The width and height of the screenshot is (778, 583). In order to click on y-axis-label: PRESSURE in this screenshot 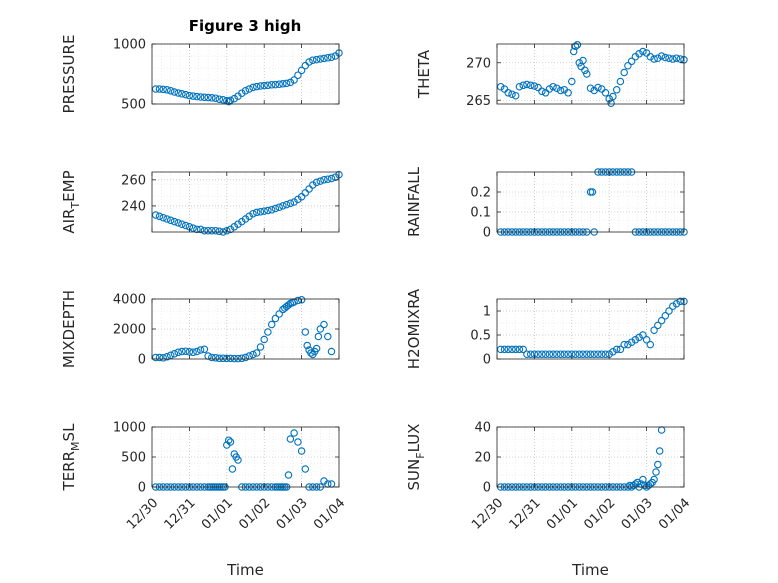, I will do `click(69, 74)`.